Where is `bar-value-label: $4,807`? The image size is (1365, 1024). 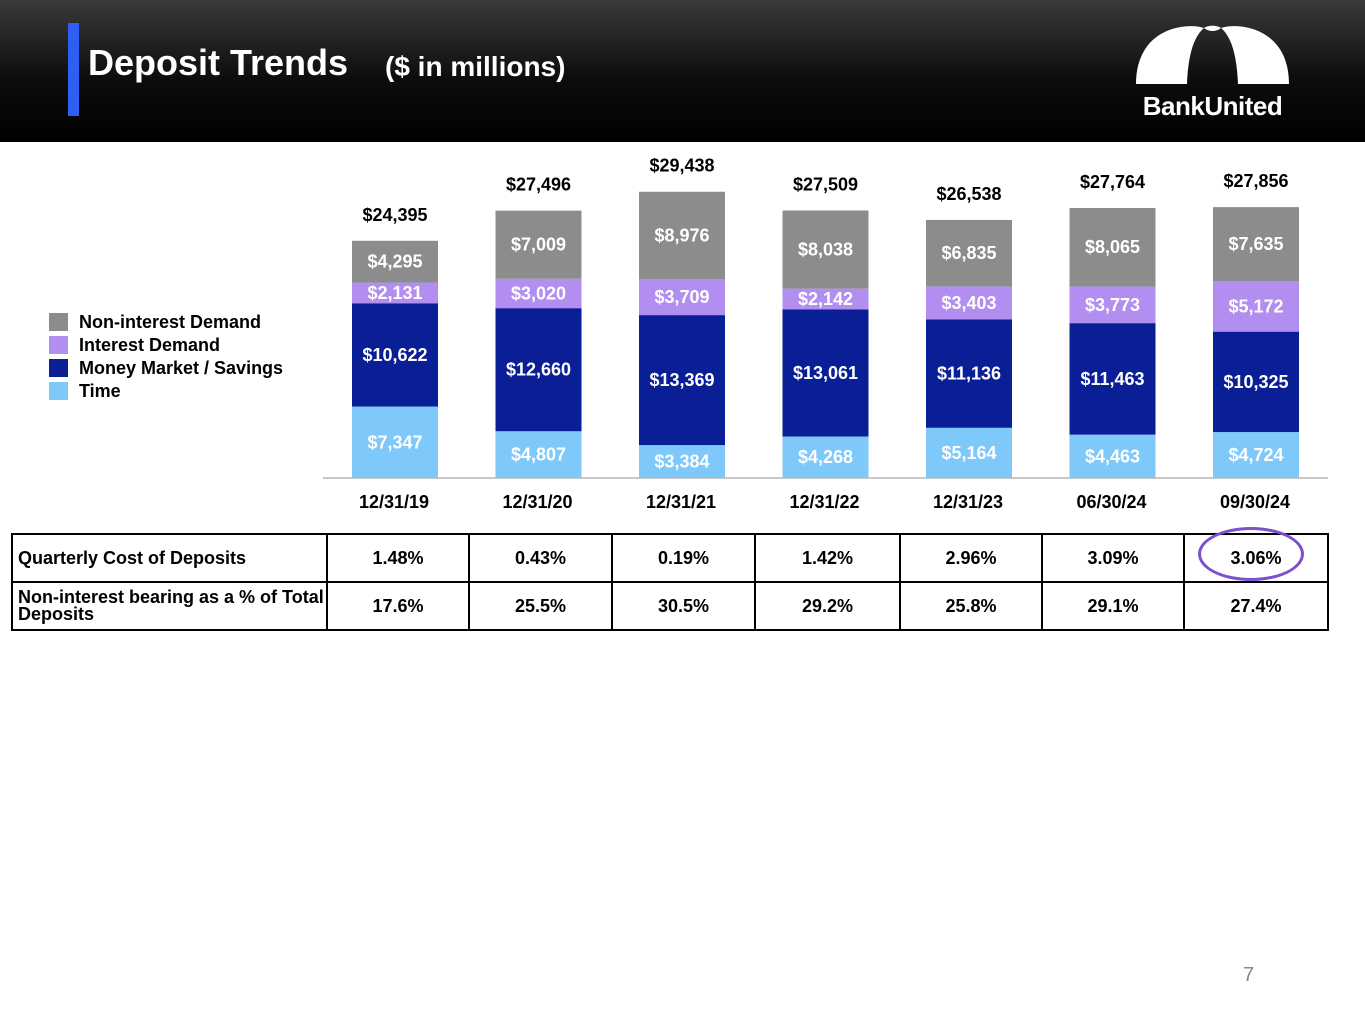 bar-value-label: $4,807 is located at coordinates (538, 455).